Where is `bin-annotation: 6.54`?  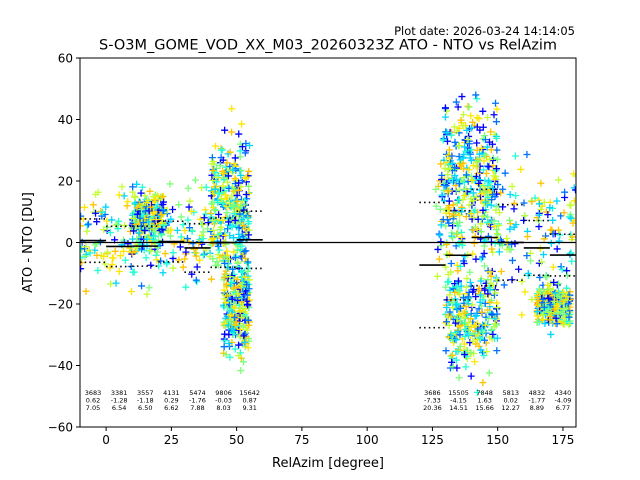 bin-annotation: 6.54 is located at coordinates (119, 408).